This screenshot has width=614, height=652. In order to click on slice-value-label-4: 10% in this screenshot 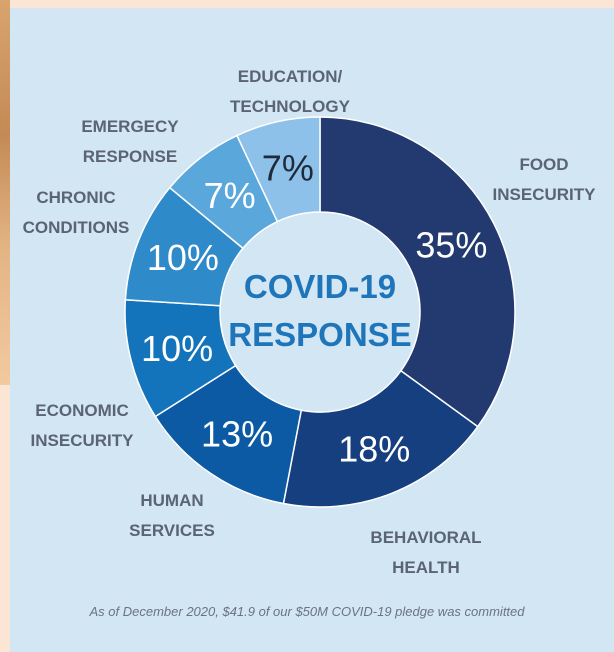, I will do `click(183, 257)`.